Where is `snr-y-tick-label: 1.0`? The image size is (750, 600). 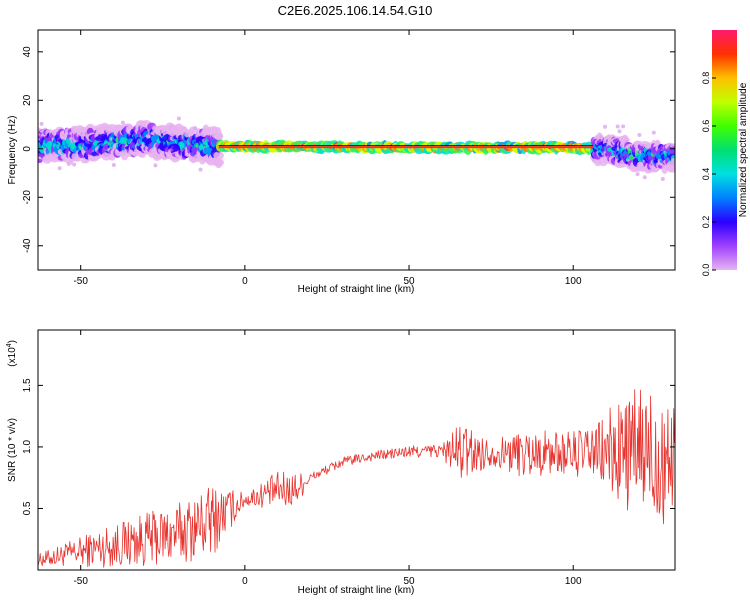
snr-y-tick-label: 1.0 is located at coordinates (27, 447).